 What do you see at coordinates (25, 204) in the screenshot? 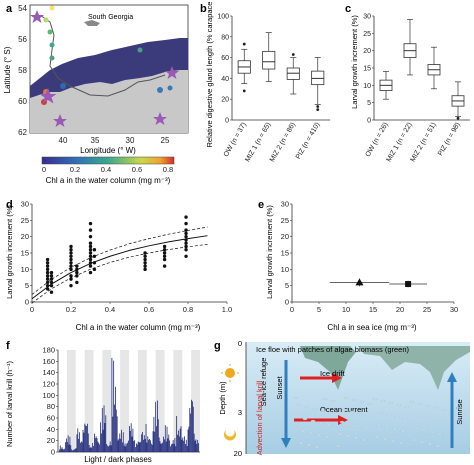
I see `y-tick-label: 30` at bounding box center [25, 204].